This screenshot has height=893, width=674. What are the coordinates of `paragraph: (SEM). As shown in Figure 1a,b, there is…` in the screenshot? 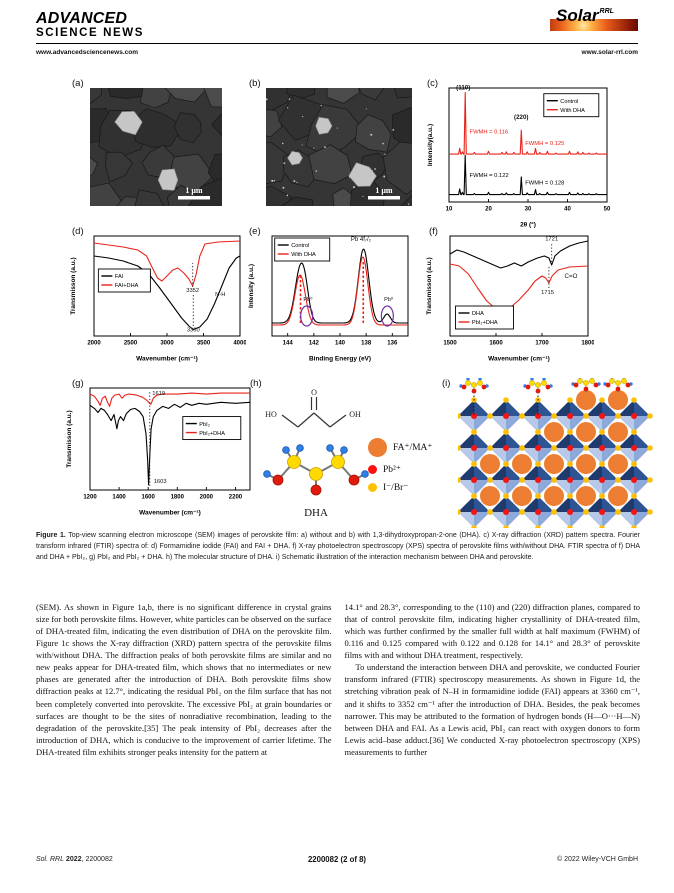 It's located at (184, 679).